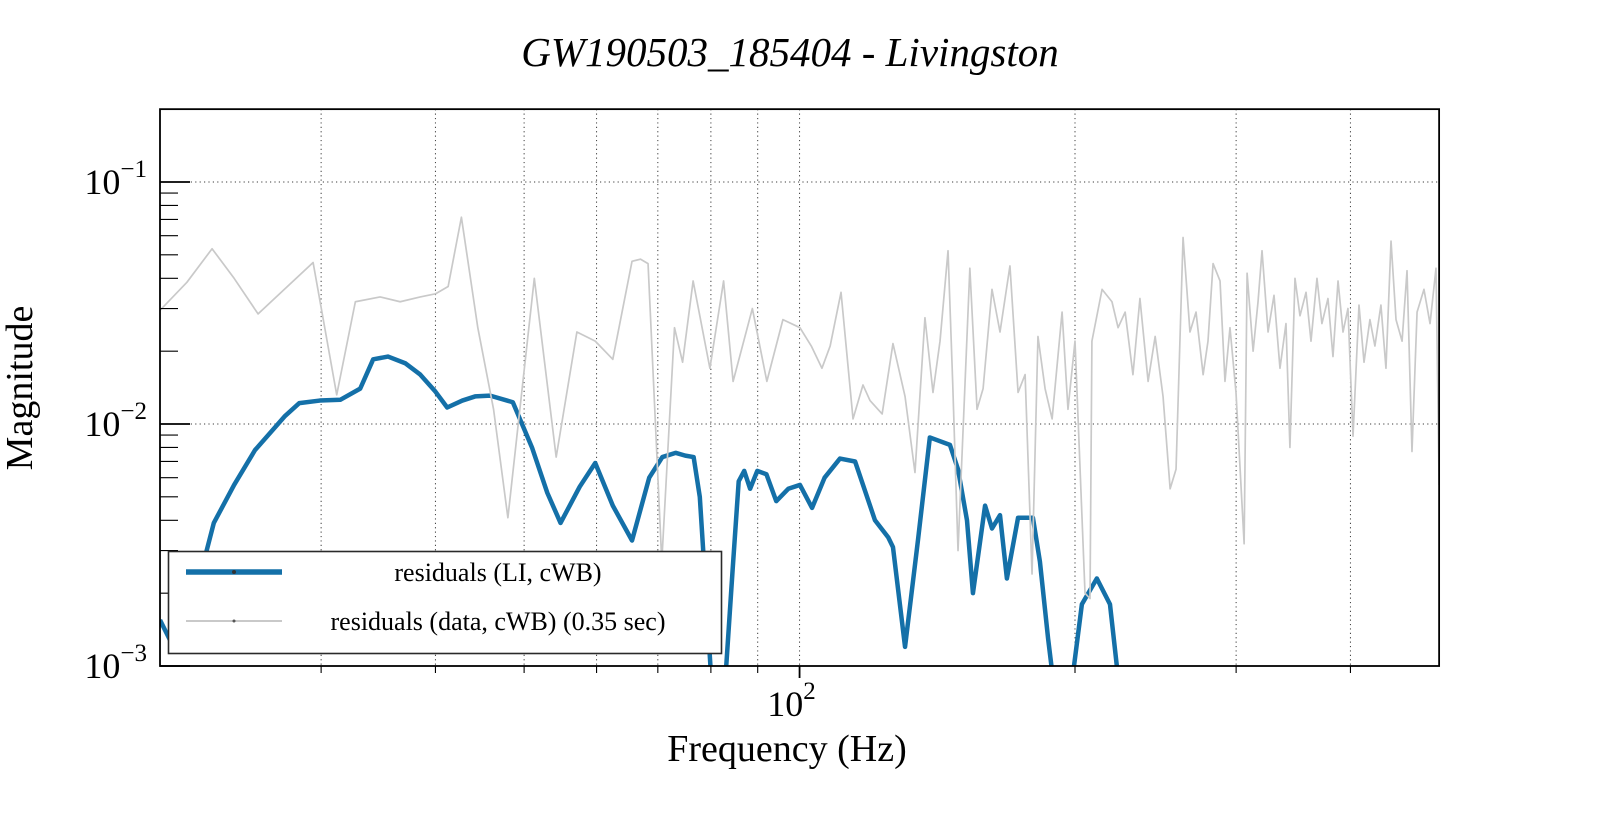 The height and width of the screenshot is (813, 1599). I want to click on y-tick-label: 10⁻³, so click(115, 663).